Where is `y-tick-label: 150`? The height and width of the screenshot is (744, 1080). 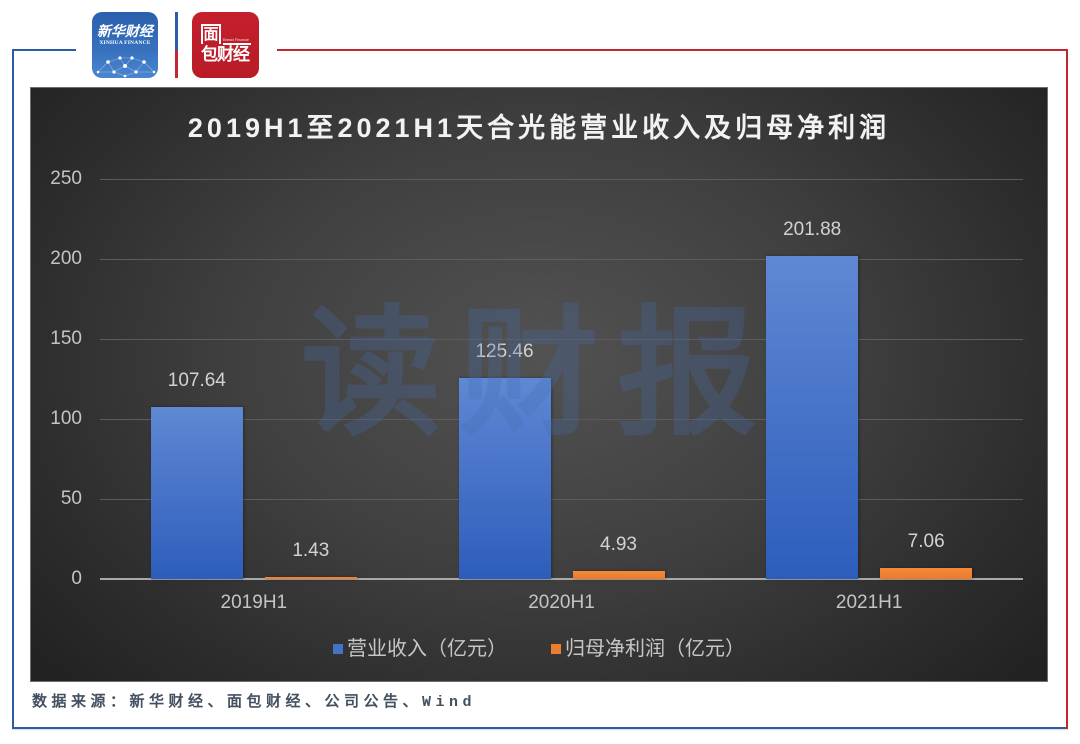
y-tick-label: 150 is located at coordinates (66, 338).